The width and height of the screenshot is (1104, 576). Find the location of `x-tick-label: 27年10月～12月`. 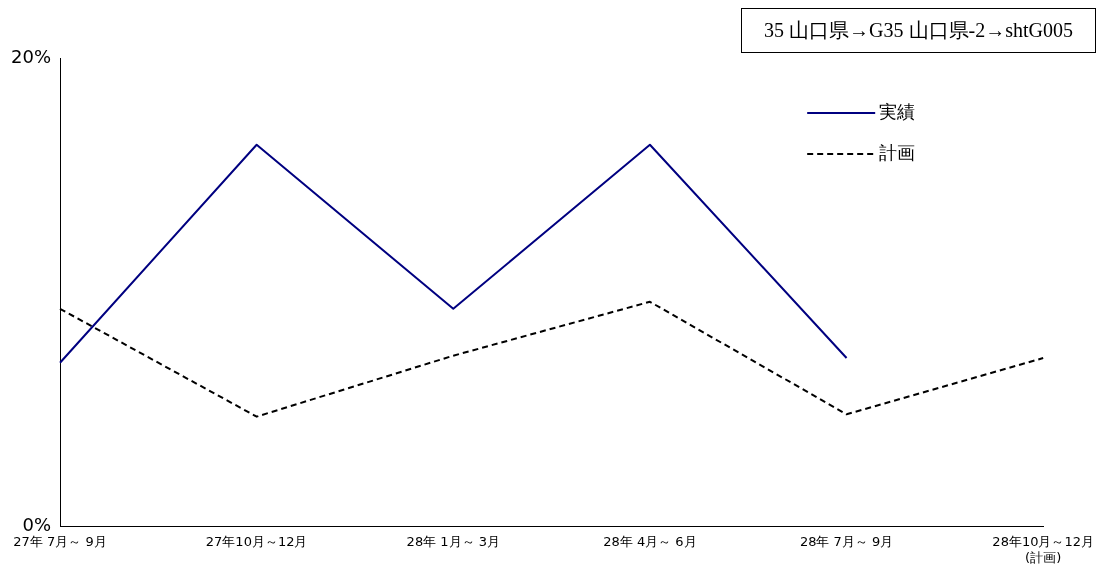

x-tick-label: 27年10月～12月 is located at coordinates (256, 541).